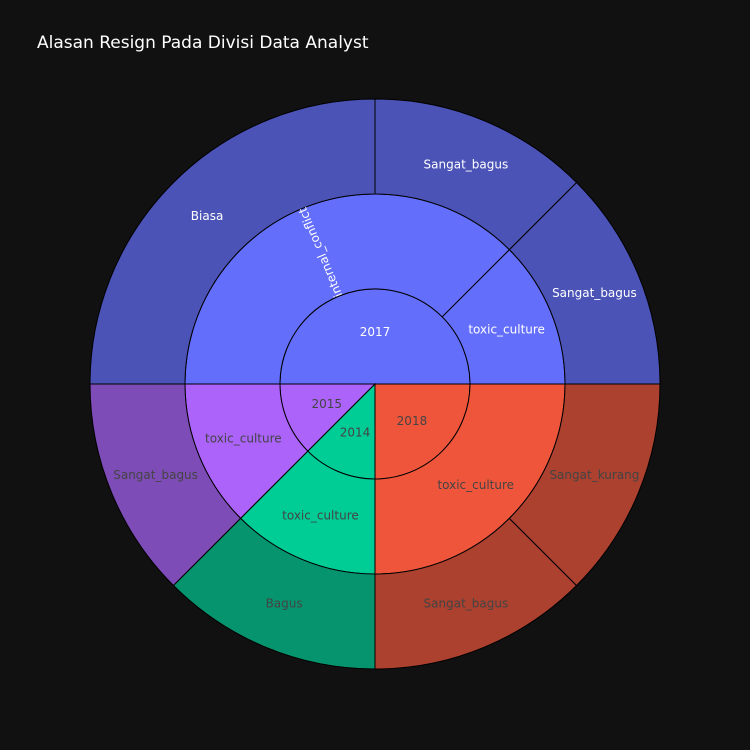  I want to click on label-2014-toxic-culture: toxic_culture, so click(320, 516).